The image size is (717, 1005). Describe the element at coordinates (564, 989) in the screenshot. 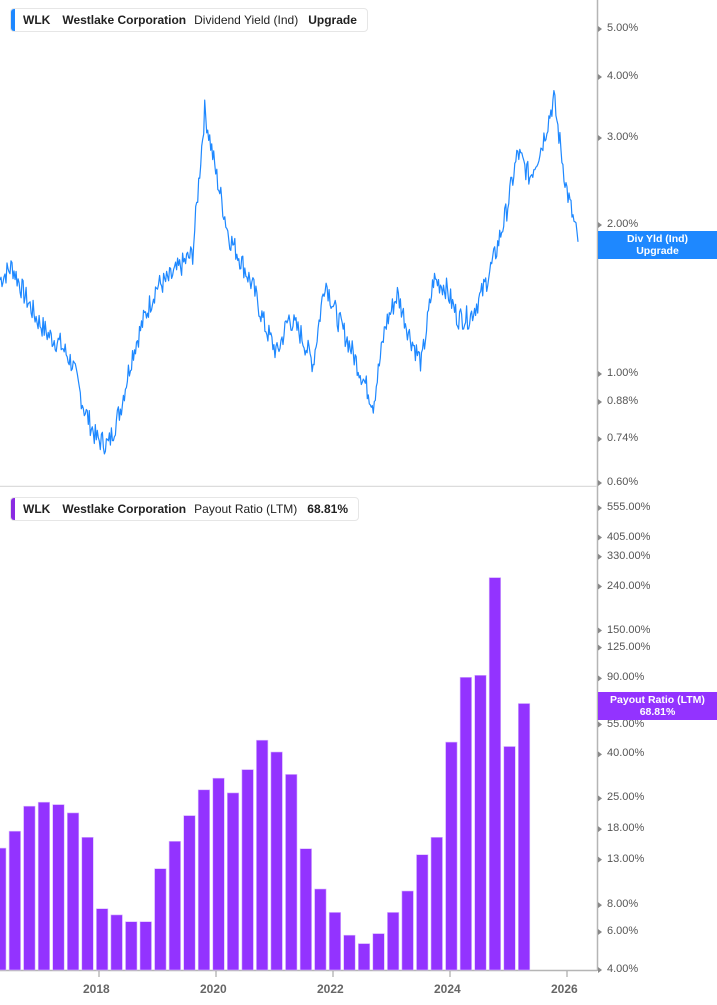

I see `x-tick-label: 2026` at that location.